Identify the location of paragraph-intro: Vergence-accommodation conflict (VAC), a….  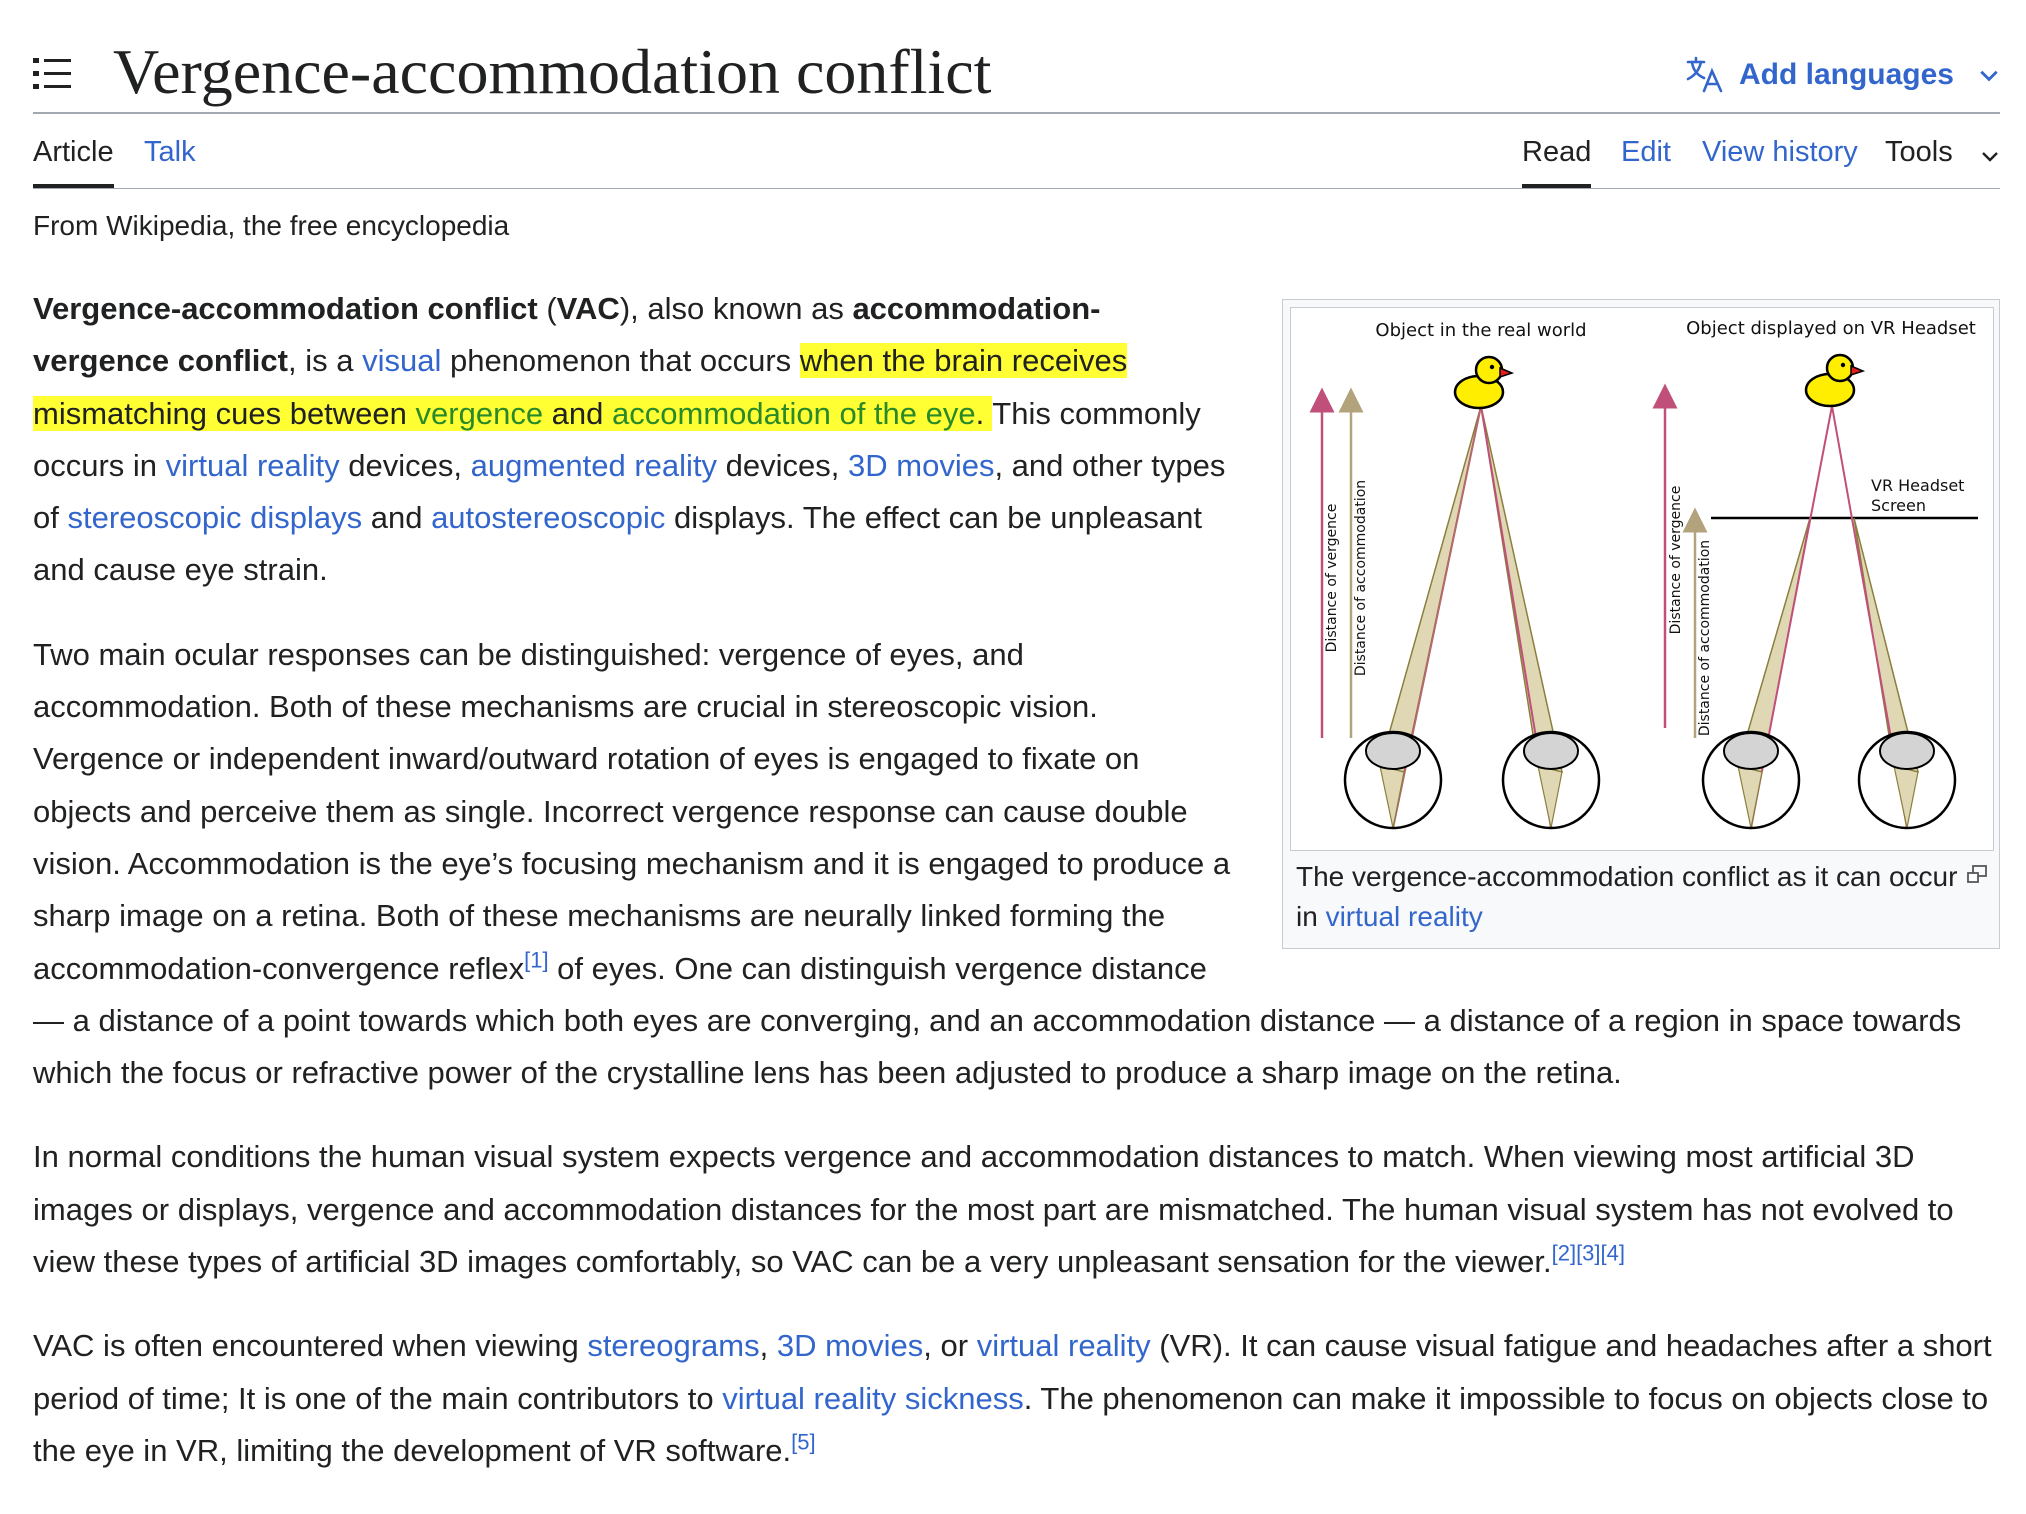
(629, 439).